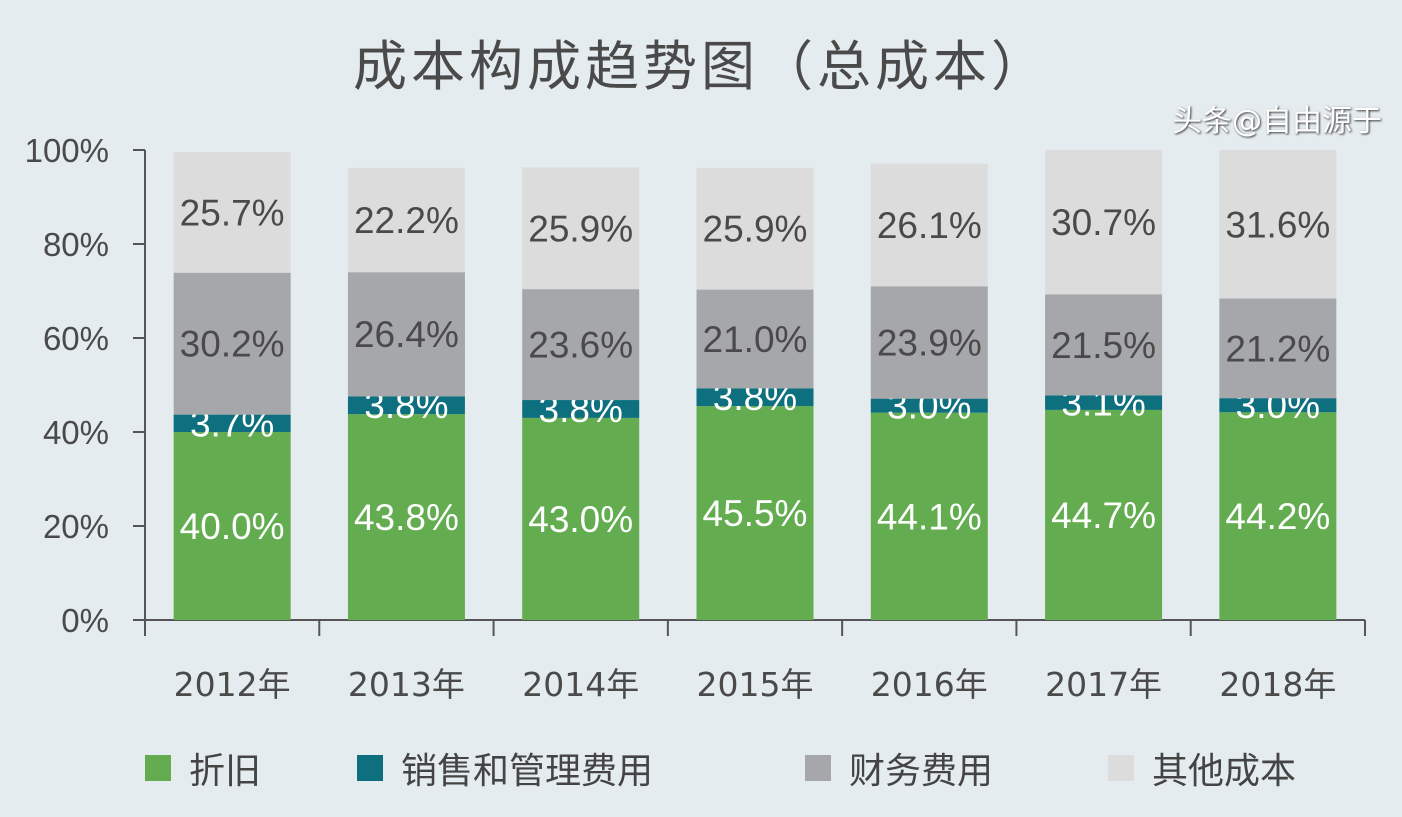 This screenshot has width=1402, height=817. Describe the element at coordinates (929, 684) in the screenshot. I see `x-tick-label: 2016年` at that location.